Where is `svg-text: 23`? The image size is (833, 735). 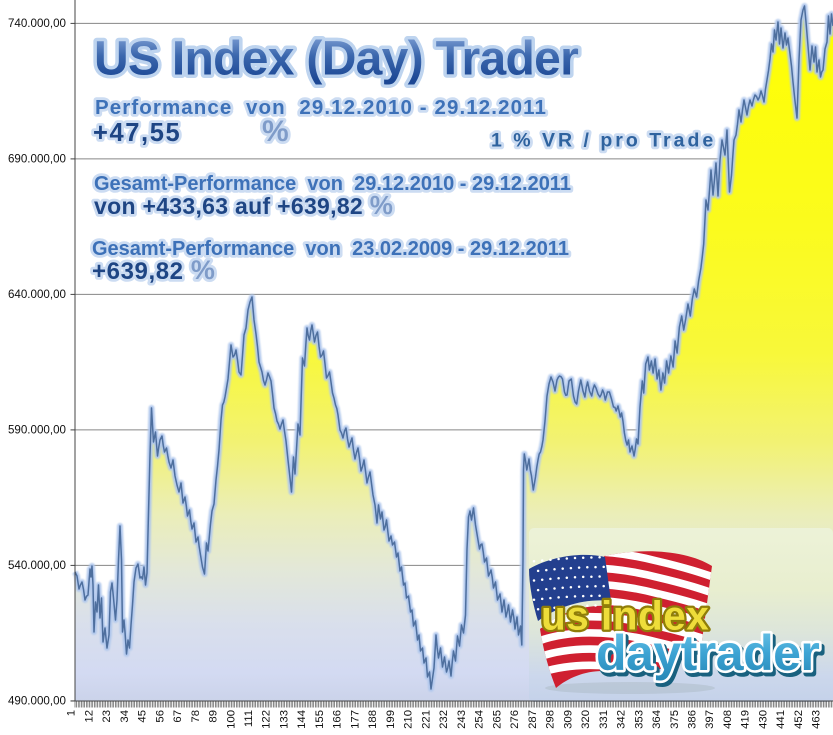
svg-text: 23 is located at coordinates (107, 716).